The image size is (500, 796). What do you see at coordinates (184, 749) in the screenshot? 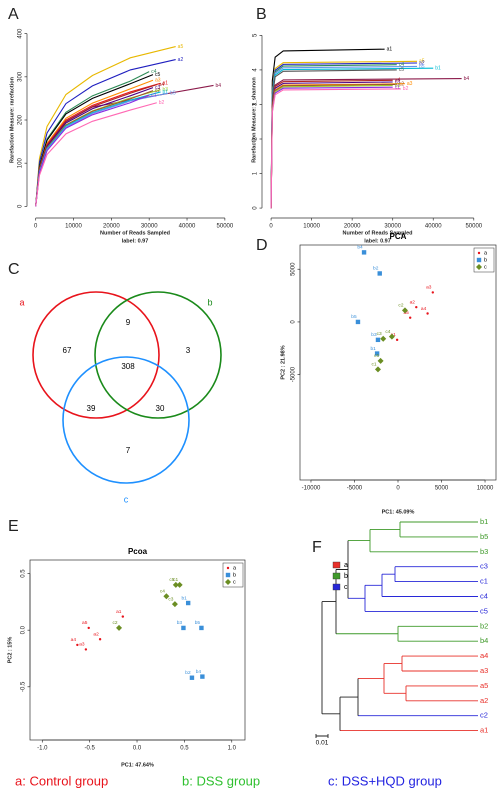
I see `x-tick-label: 0.5` at bounding box center [184, 749].